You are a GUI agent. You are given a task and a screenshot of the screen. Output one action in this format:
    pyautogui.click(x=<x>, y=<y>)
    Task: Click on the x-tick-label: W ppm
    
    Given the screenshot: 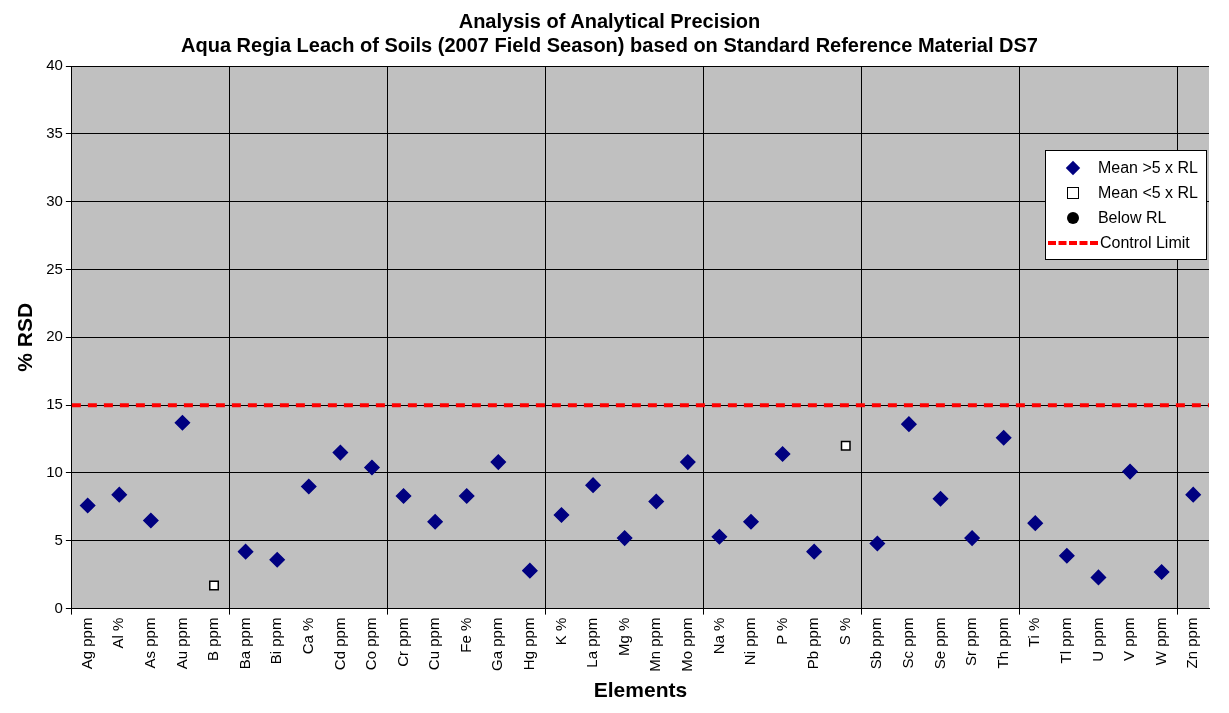 What is the action you would take?
    pyautogui.click(x=1160, y=641)
    